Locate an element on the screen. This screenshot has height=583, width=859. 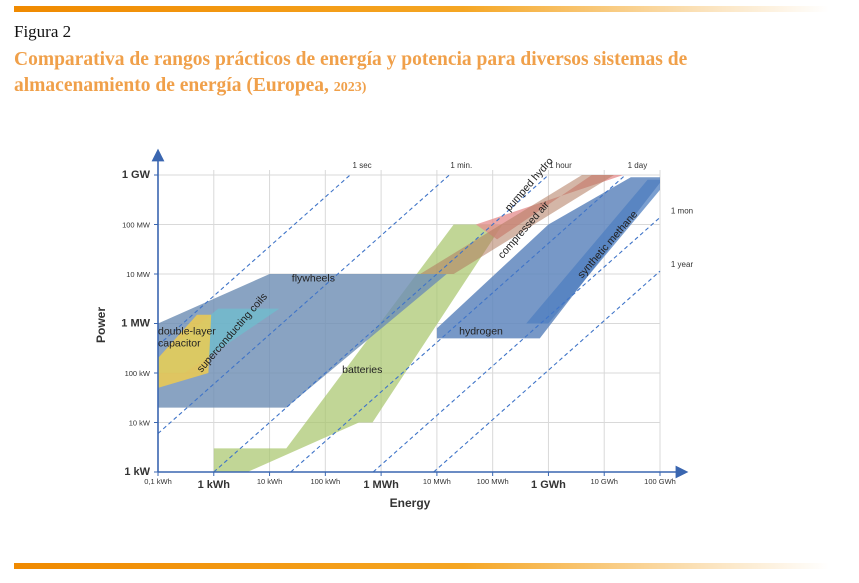
region-label-text: flywheels is located at coordinates (313, 279).